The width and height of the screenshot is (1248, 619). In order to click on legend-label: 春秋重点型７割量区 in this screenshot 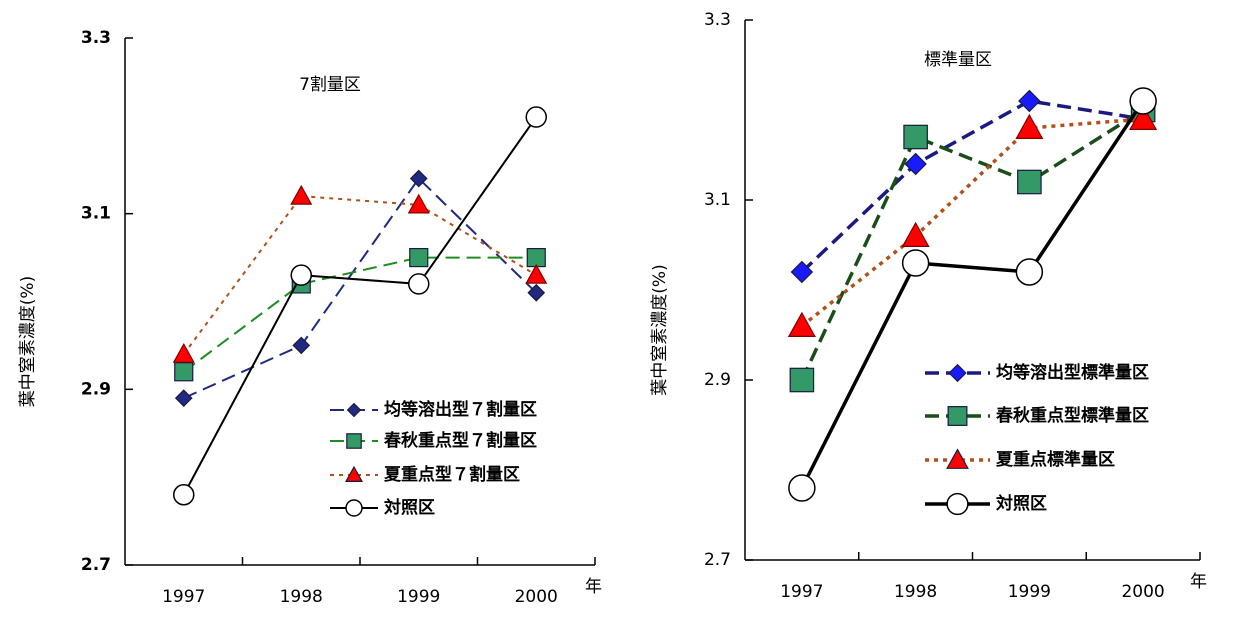, I will do `click(460, 440)`.